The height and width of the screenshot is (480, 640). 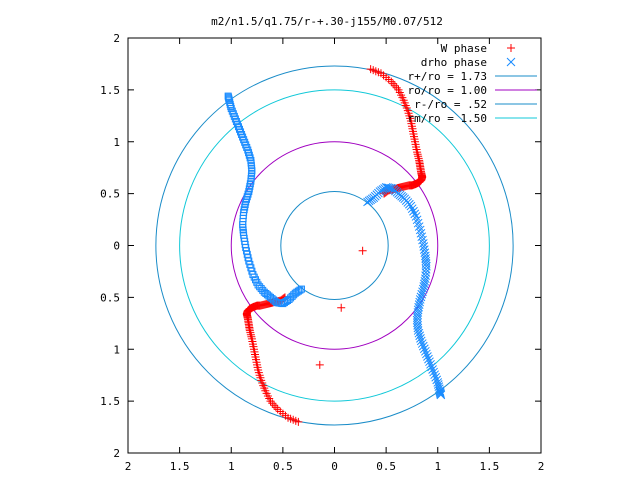 I want to click on legend-label-r-plus: r+/ro = 1.73, so click(x=447, y=76).